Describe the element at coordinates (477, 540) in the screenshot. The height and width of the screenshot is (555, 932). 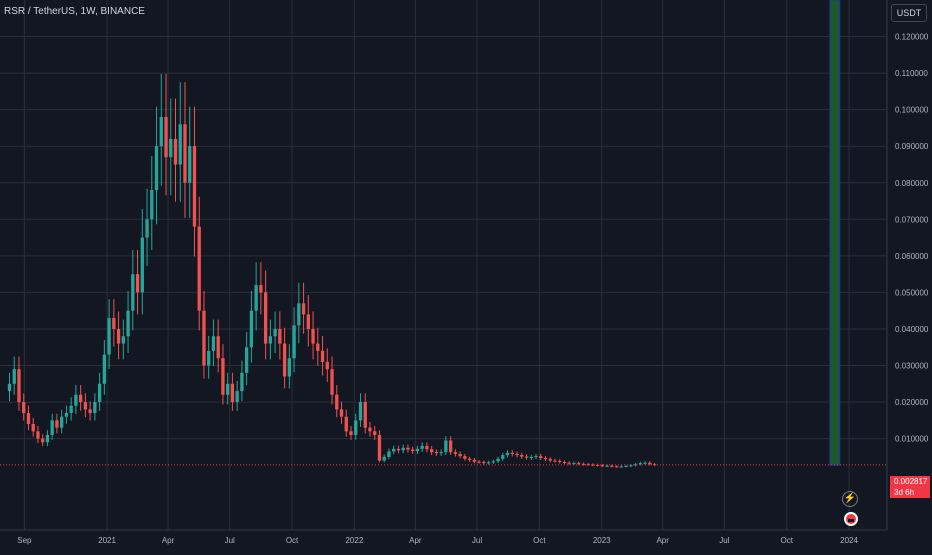
I see `x-tick-label: Jul` at that location.